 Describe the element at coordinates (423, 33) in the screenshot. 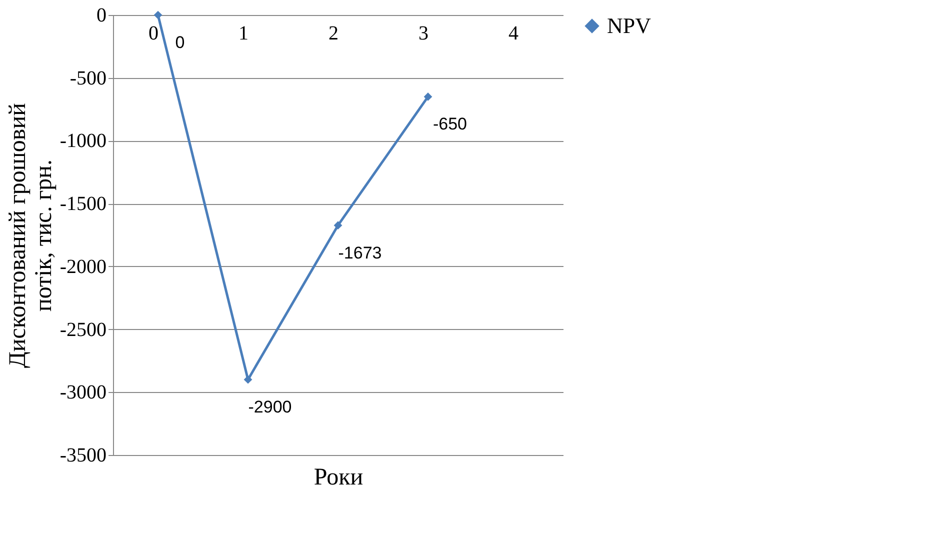

I see `x-tick-label: 3` at that location.